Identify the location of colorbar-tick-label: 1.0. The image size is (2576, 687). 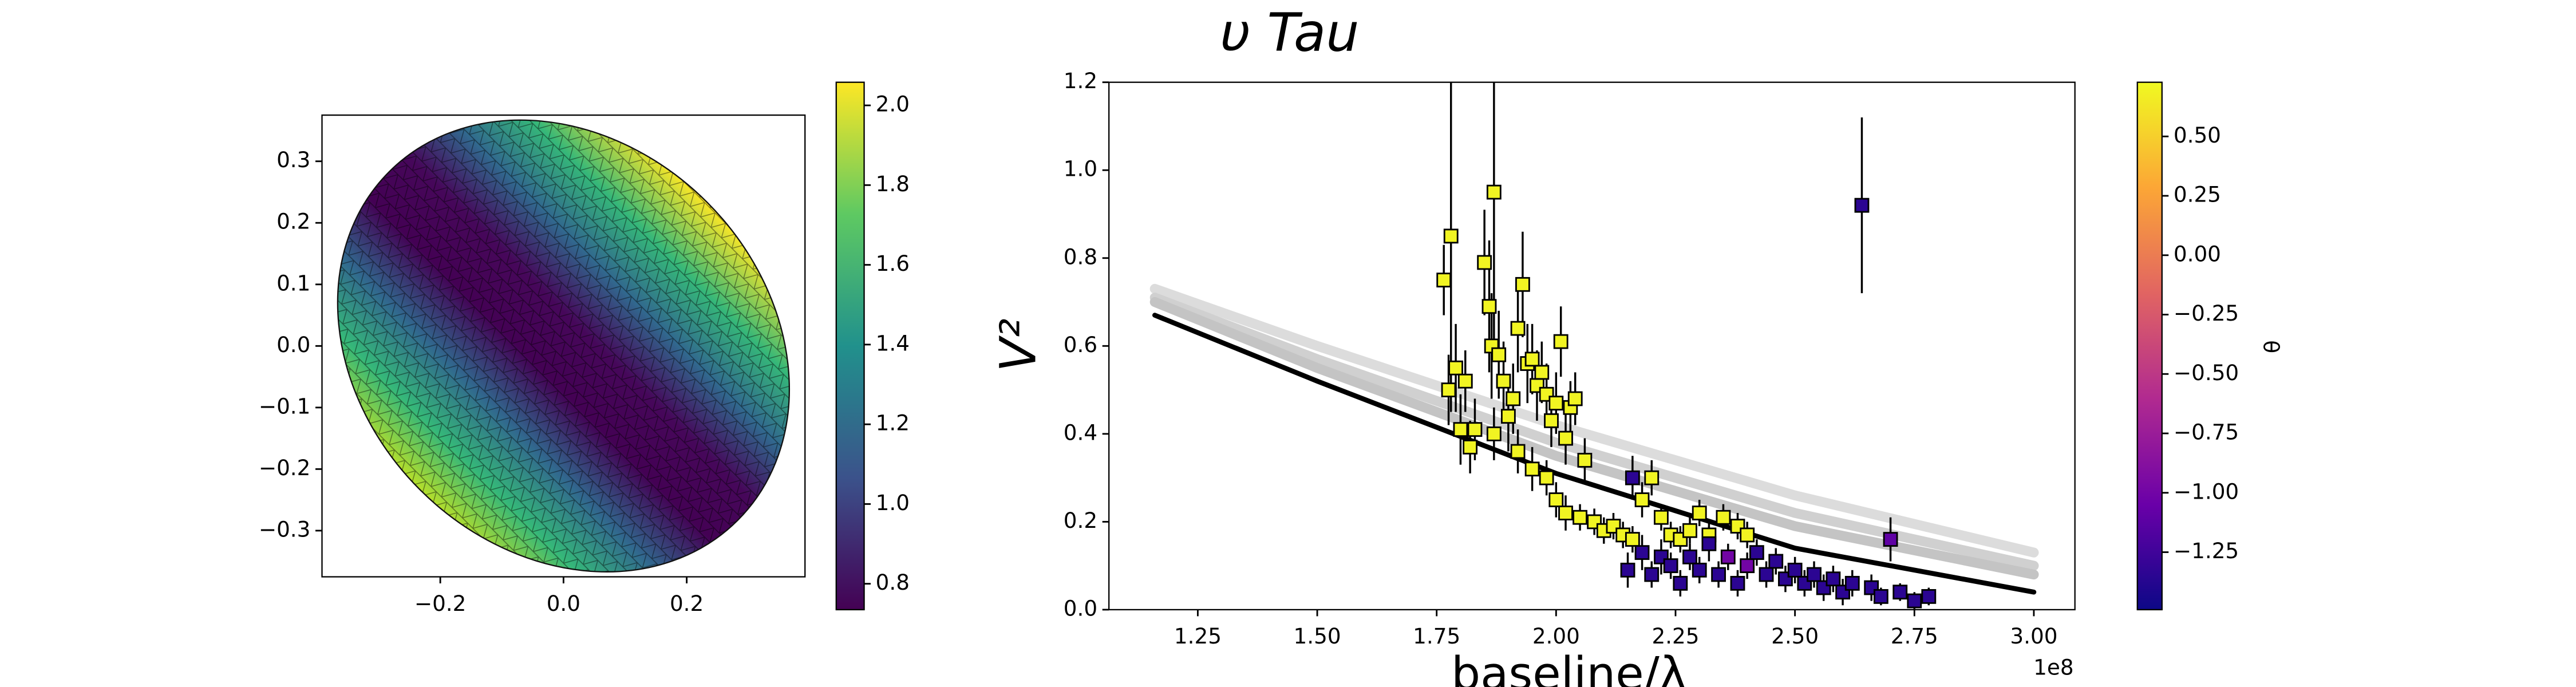
(893, 503).